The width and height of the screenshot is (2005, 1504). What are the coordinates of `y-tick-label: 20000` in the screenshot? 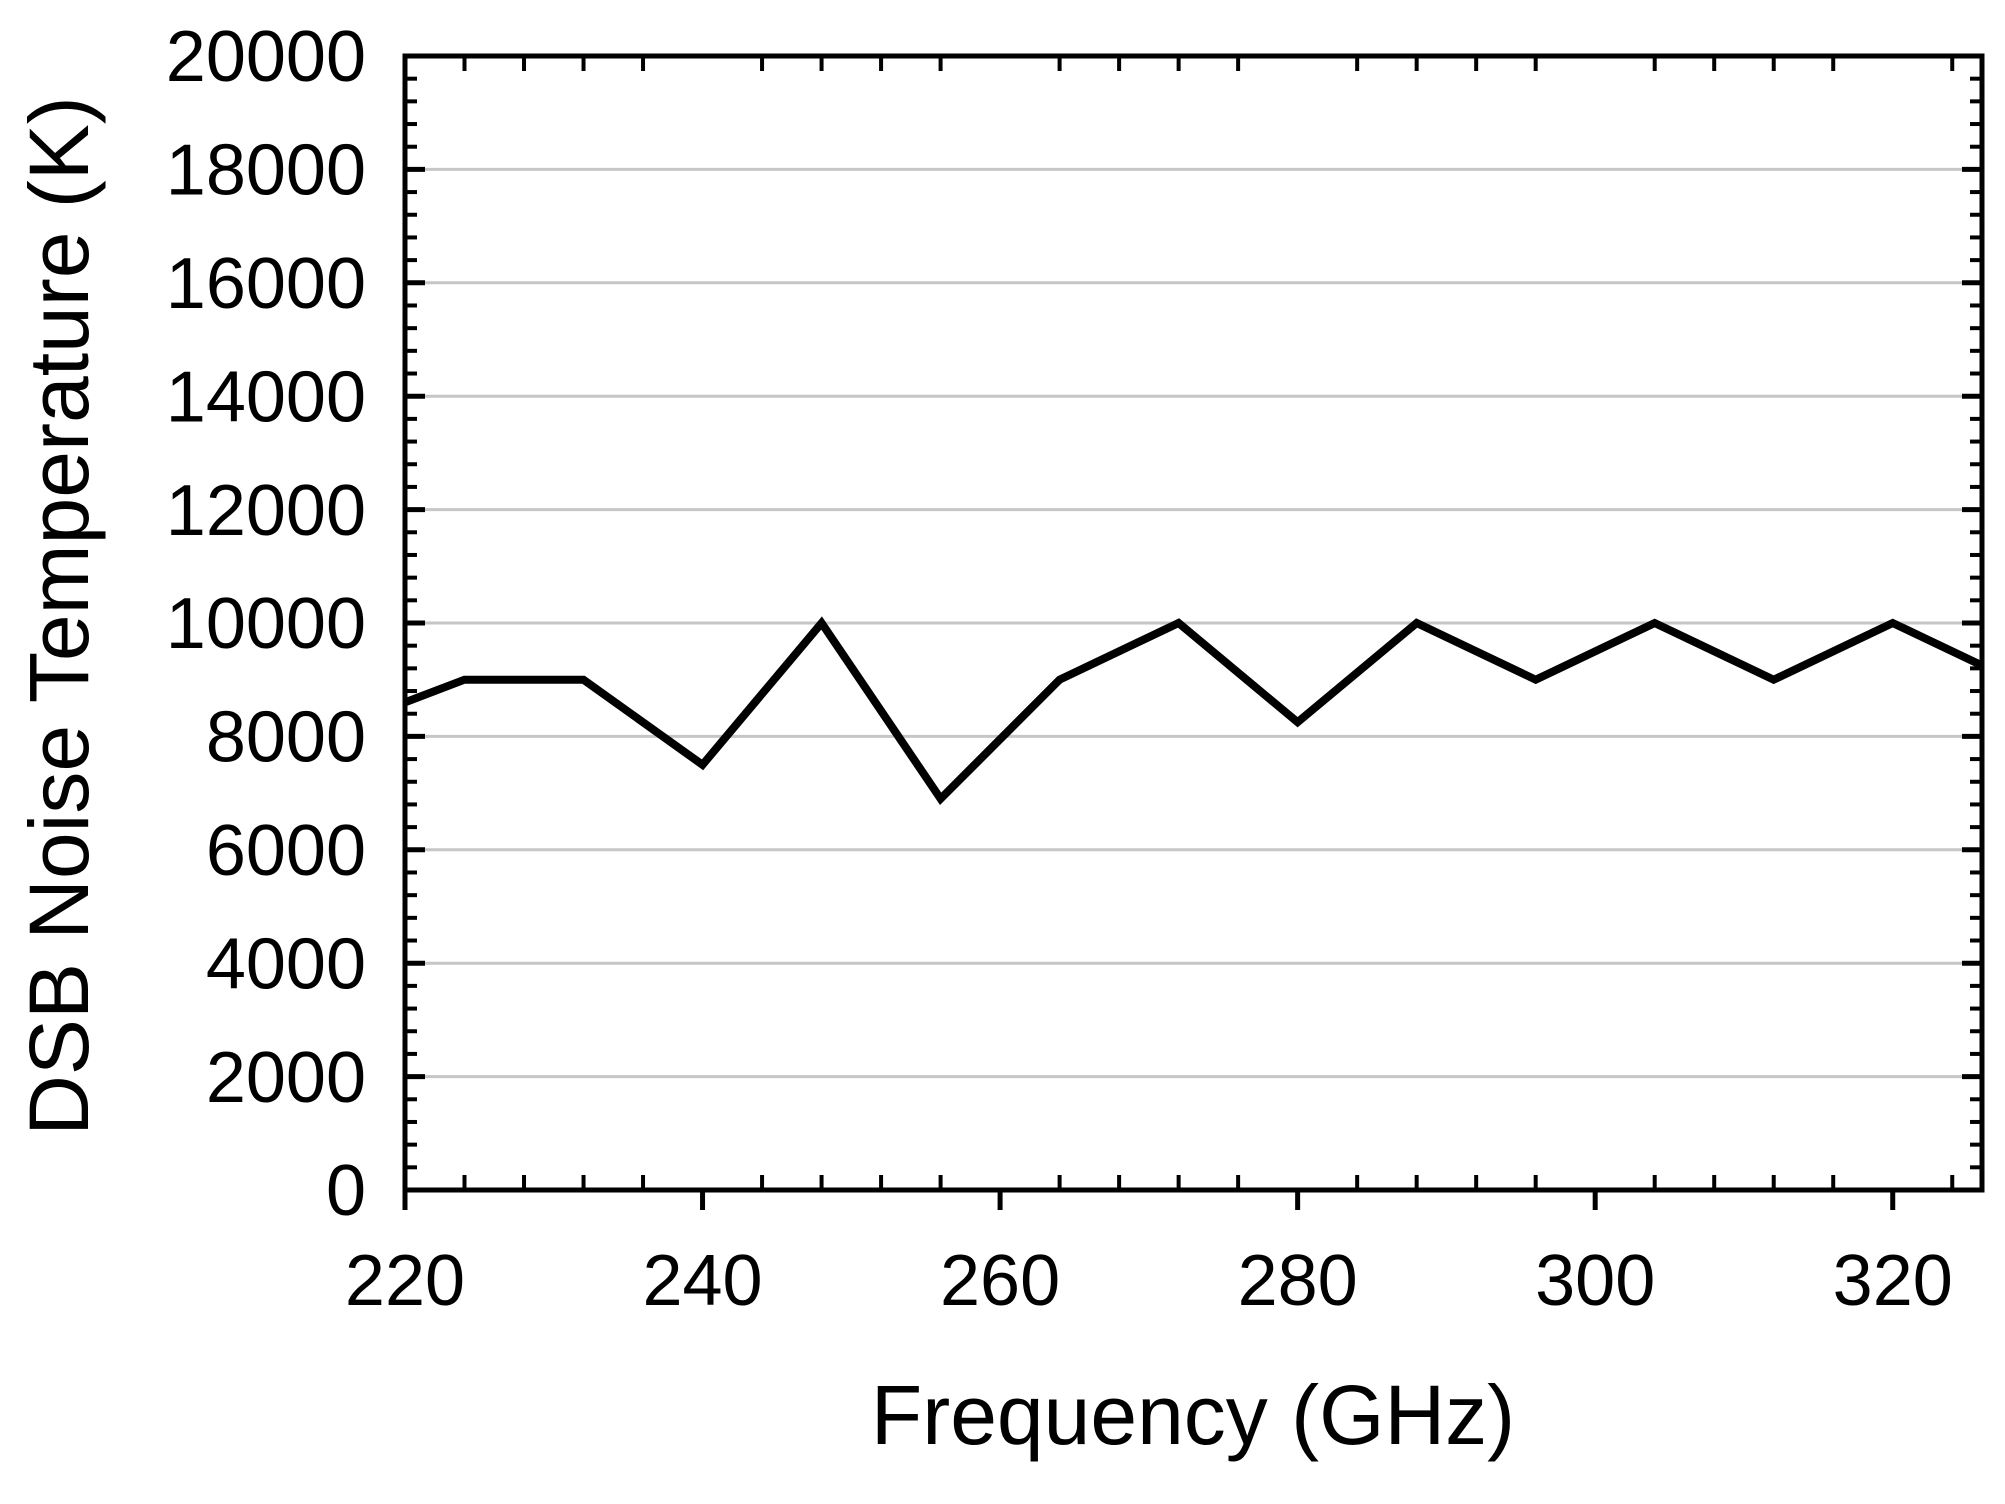 It's located at (266, 57).